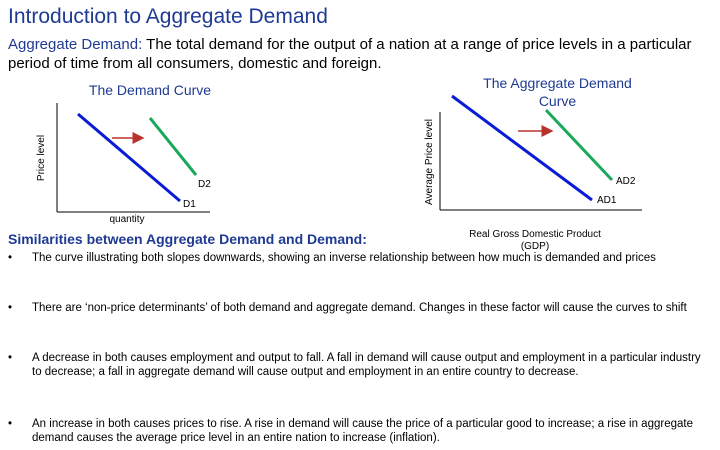 This screenshot has width=720, height=450. What do you see at coordinates (75, 44) in the screenshot?
I see `definition-term: Aggregate Demand:` at bounding box center [75, 44].